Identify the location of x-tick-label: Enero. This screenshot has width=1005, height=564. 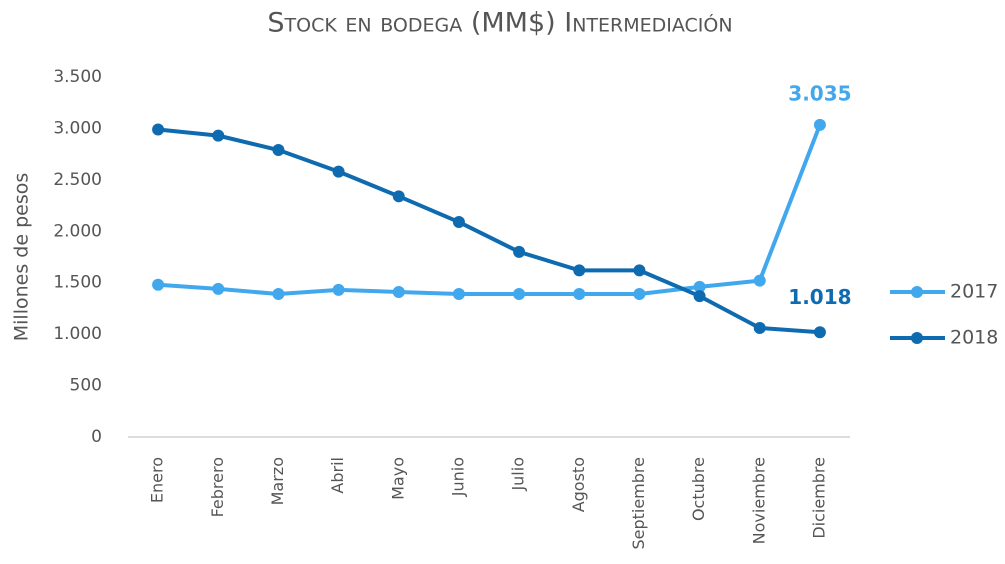
(157, 480).